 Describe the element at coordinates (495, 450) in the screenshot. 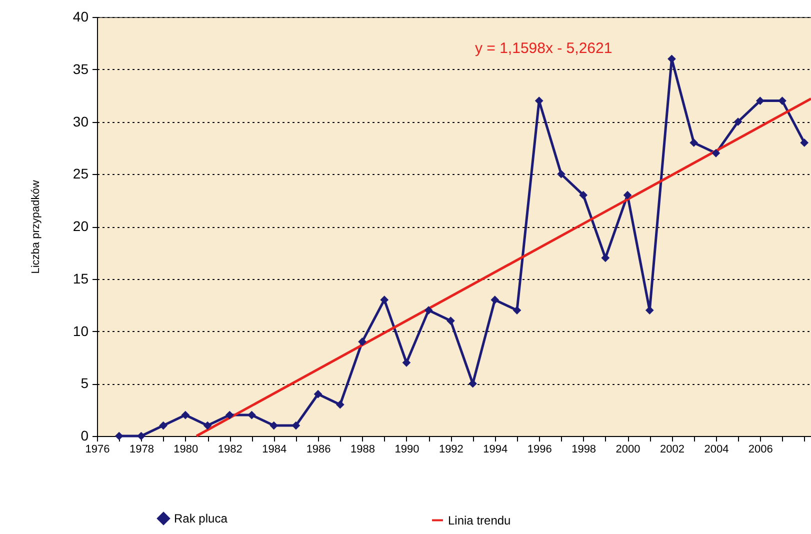

I see `x-tick-label: 1994` at that location.